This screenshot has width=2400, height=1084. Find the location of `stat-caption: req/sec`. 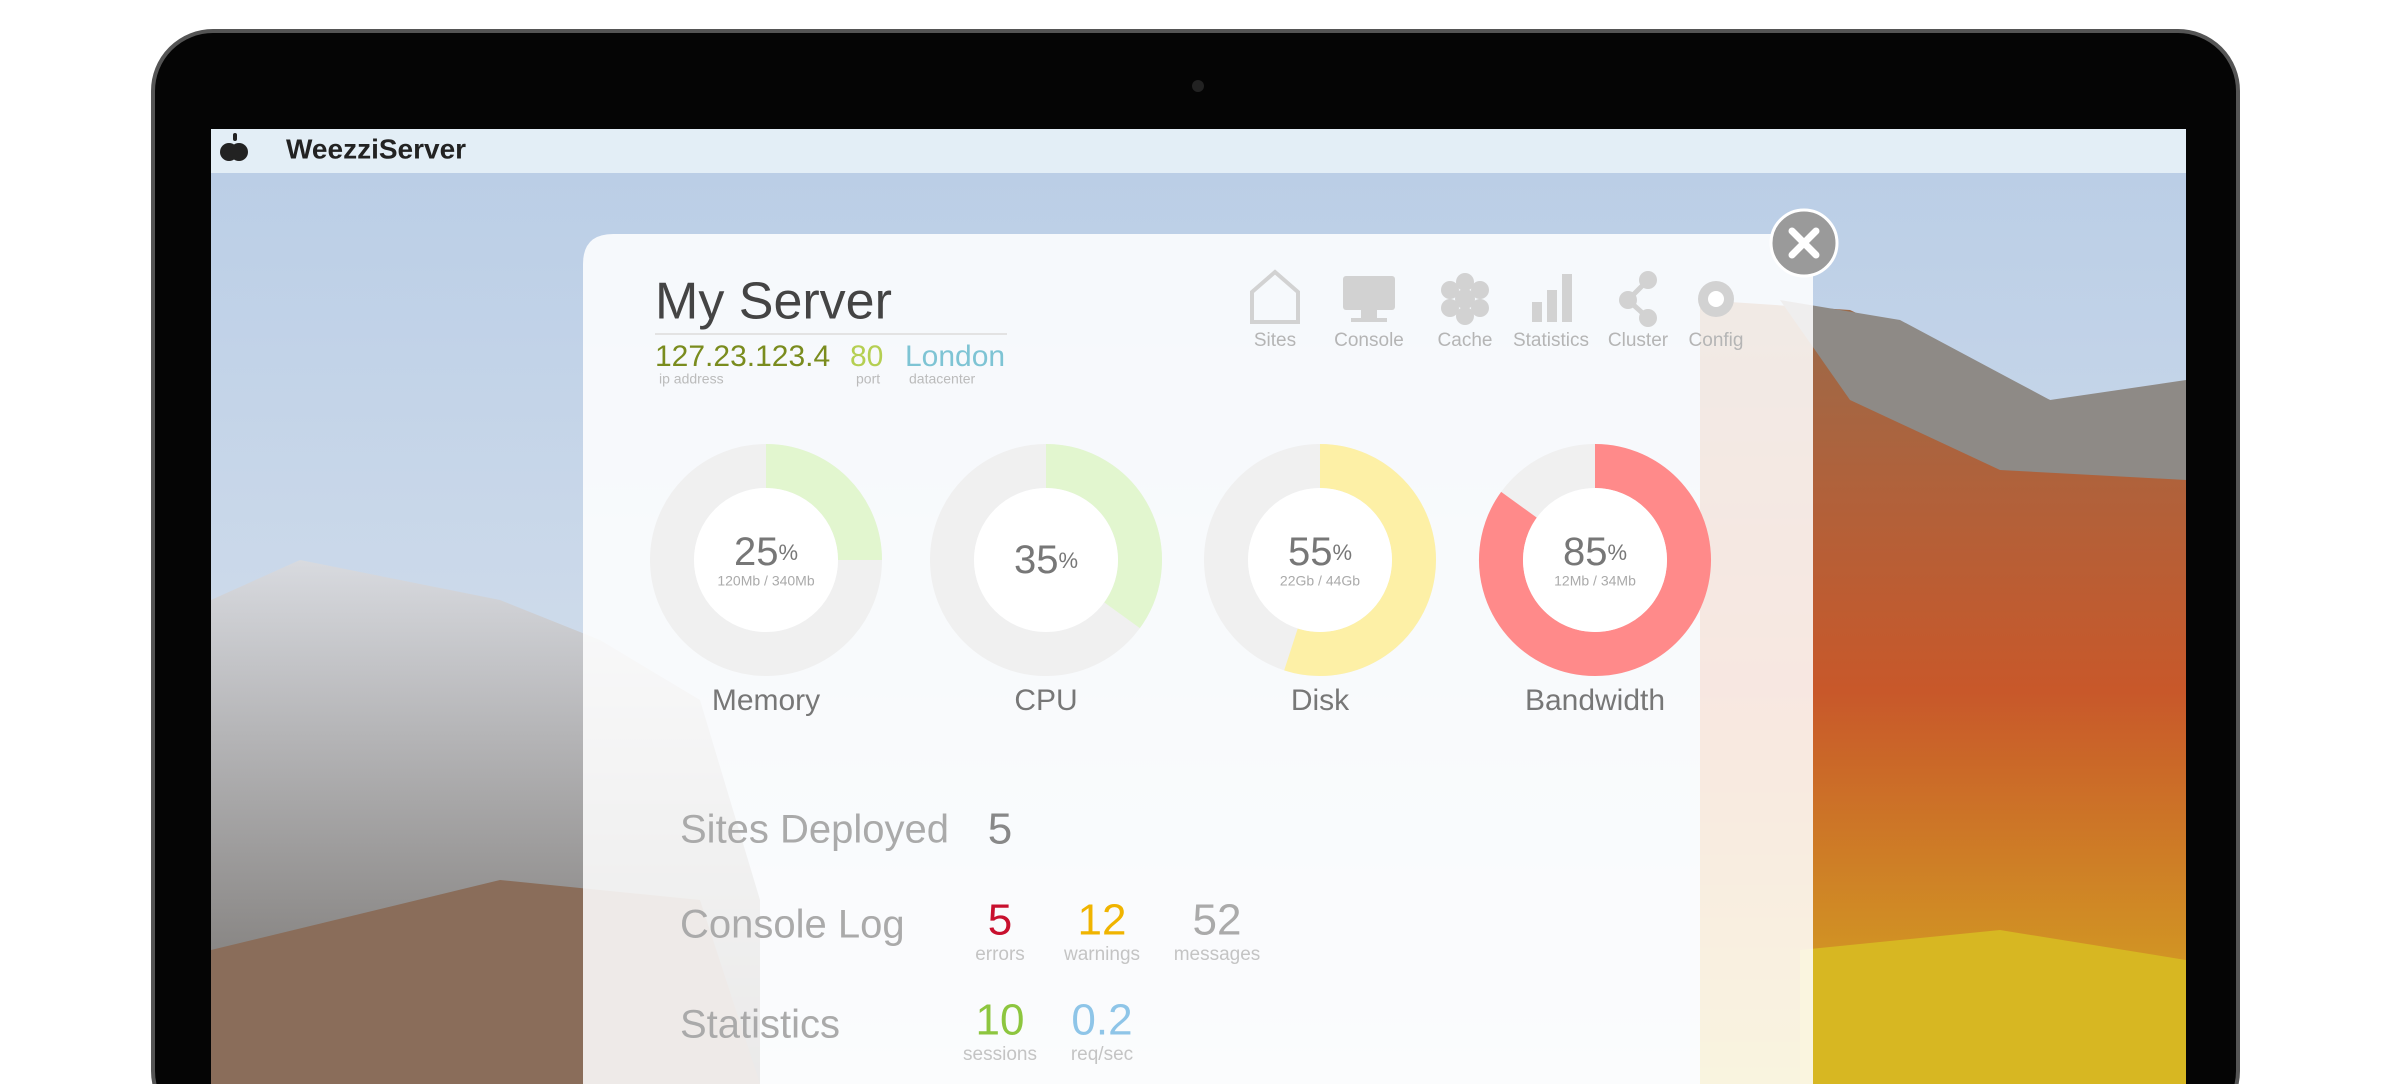

stat-caption: req/sec is located at coordinates (1102, 1054).